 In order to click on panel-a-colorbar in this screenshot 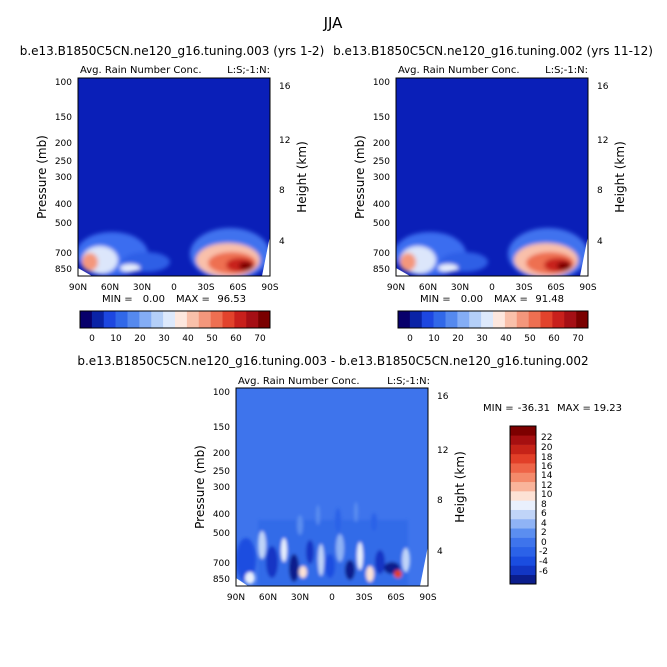, I will do `click(175, 319)`.